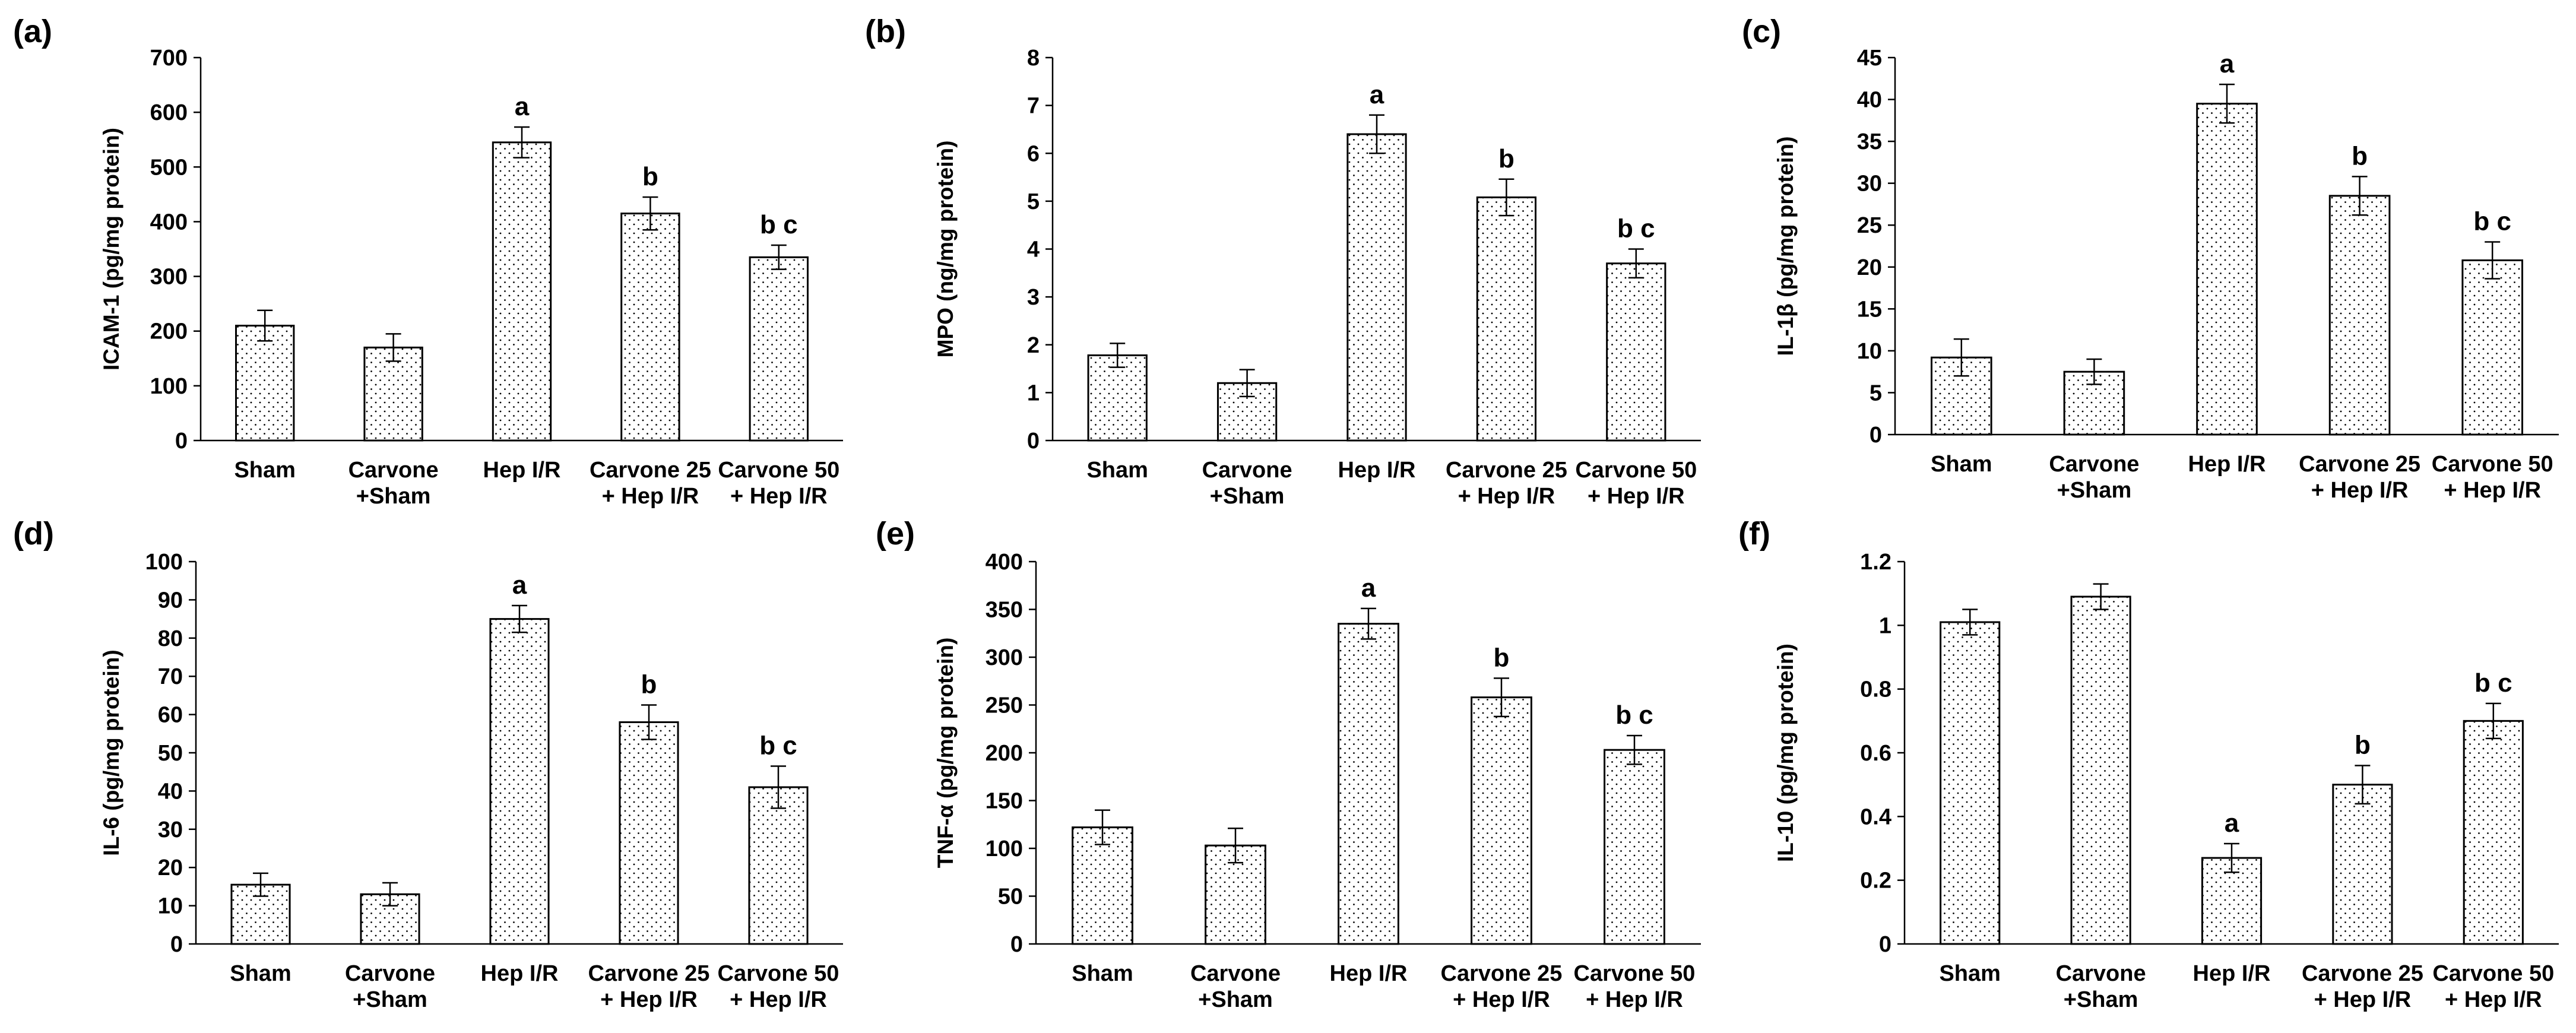 Image resolution: width=2576 pixels, height=1033 pixels. Describe the element at coordinates (1870, 225) in the screenshot. I see `y-tick-label: 25` at that location.